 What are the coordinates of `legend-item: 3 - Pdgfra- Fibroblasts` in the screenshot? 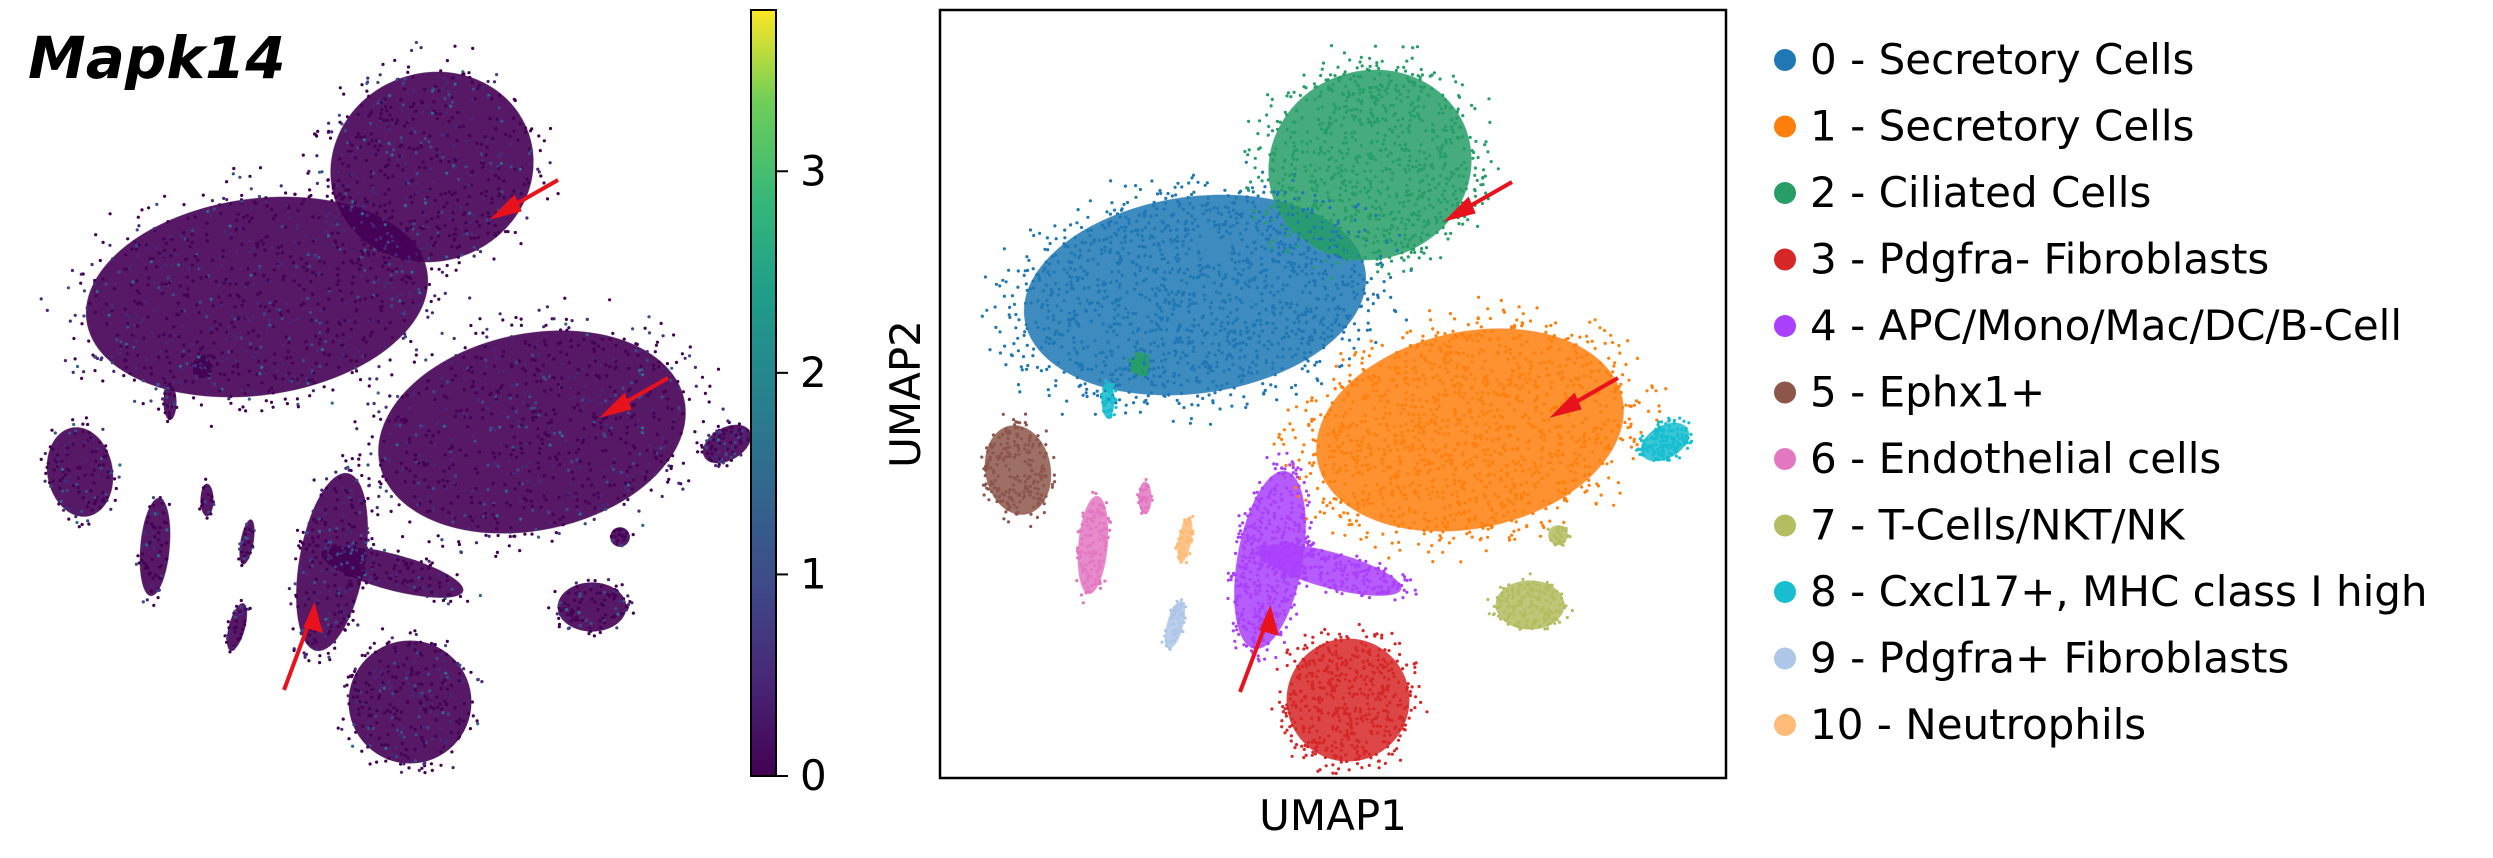 It's located at (2021, 259).